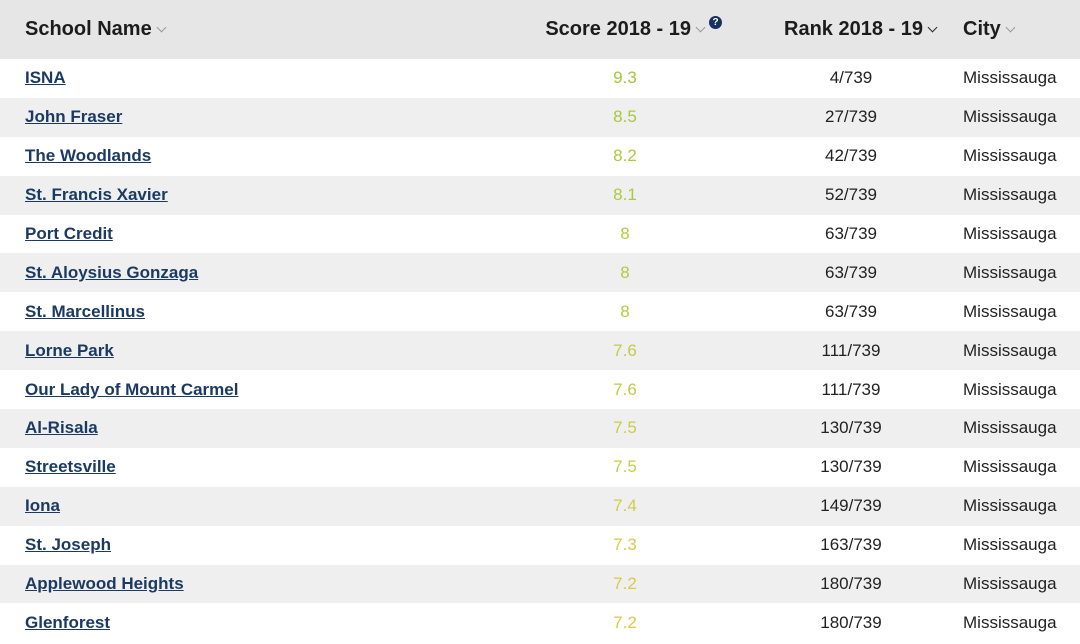 The width and height of the screenshot is (1080, 644). Describe the element at coordinates (250, 156) in the screenshot. I see `school-name-cell: The Woodlands` at that location.